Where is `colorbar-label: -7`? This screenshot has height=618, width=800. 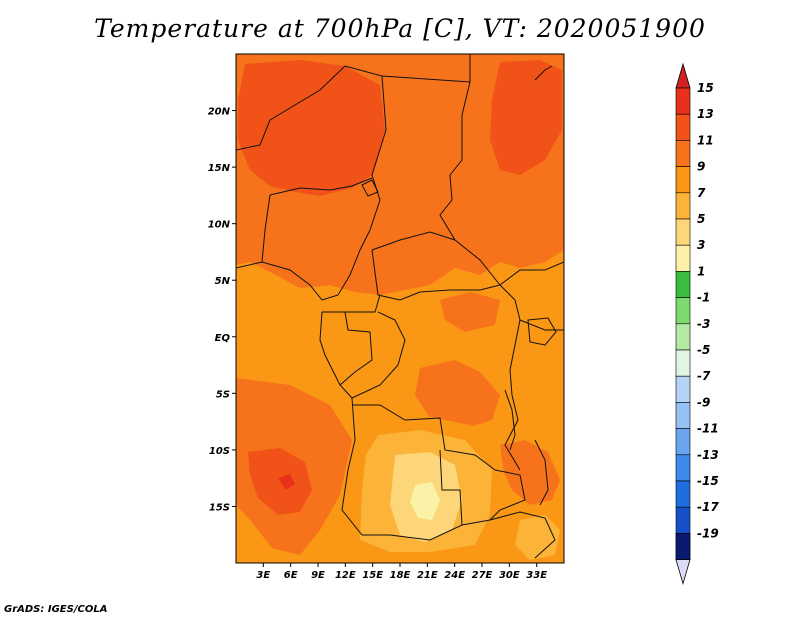 colorbar-label: -7 is located at coordinates (704, 376).